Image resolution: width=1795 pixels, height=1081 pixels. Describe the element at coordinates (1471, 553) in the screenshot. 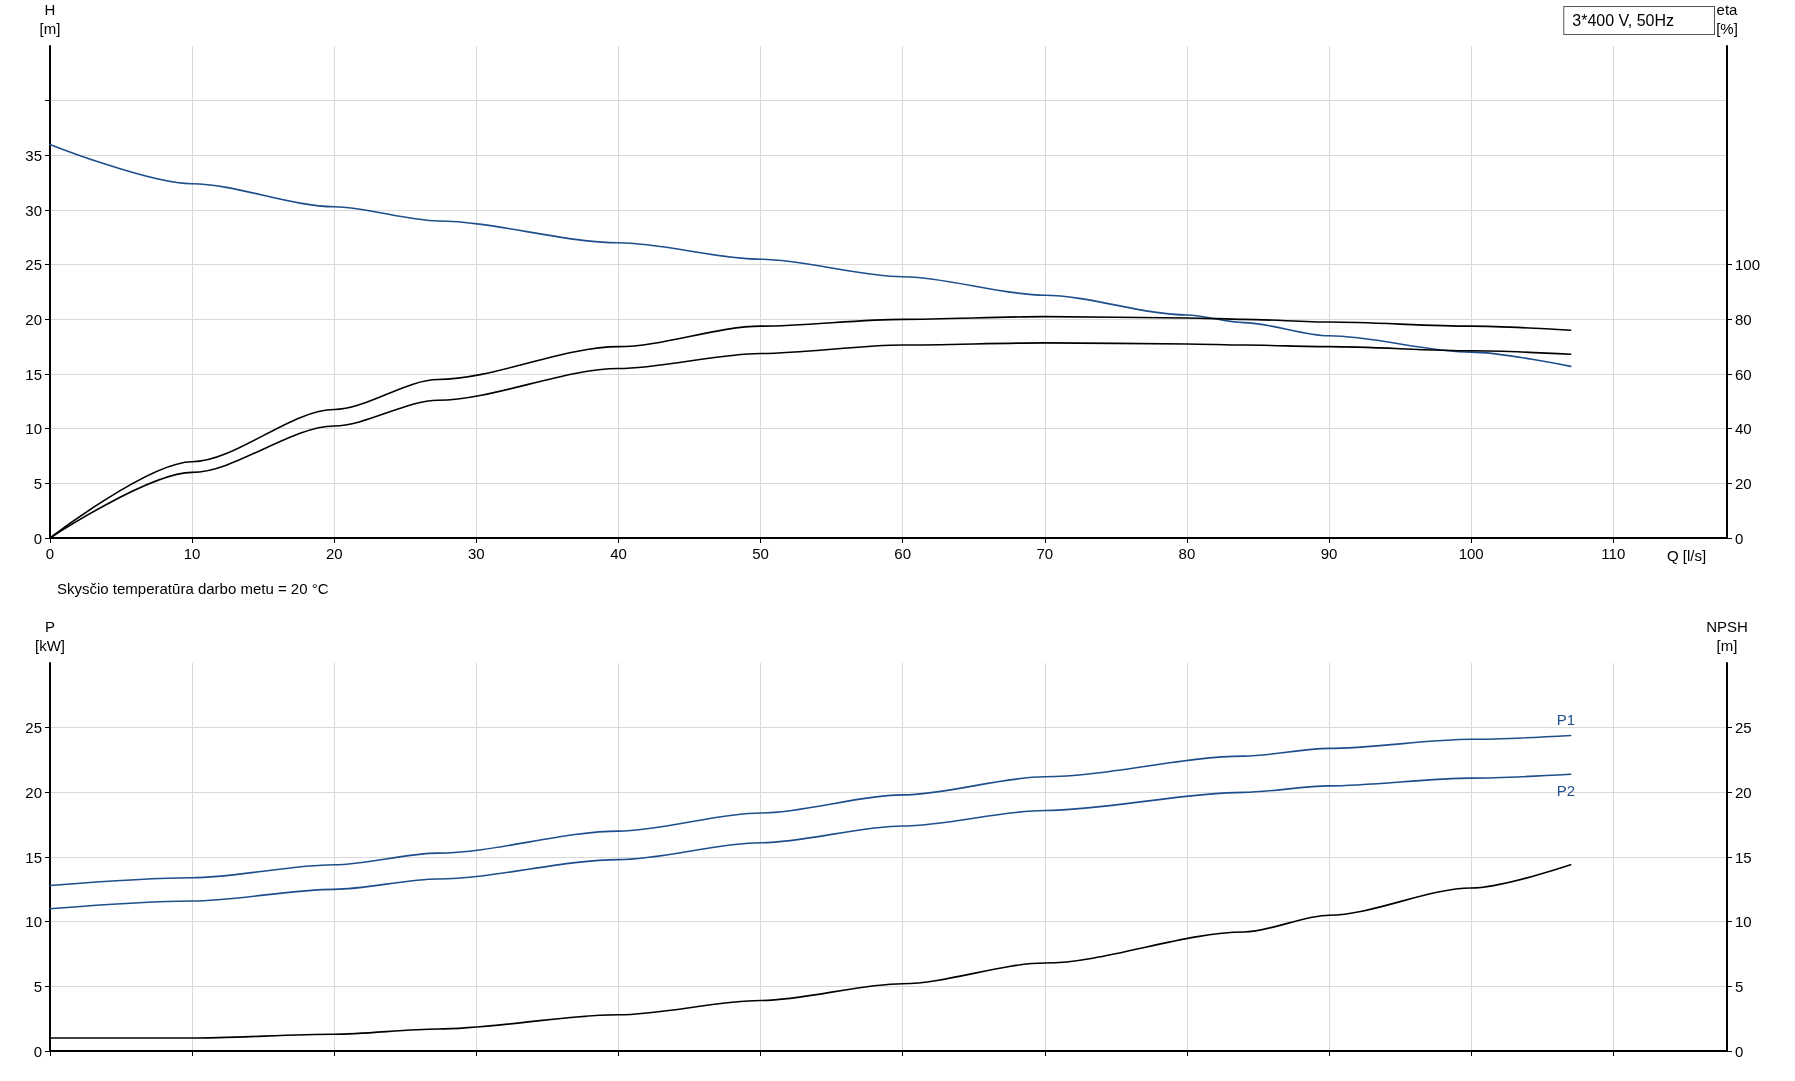

I see `x-tick-label: 100` at that location.